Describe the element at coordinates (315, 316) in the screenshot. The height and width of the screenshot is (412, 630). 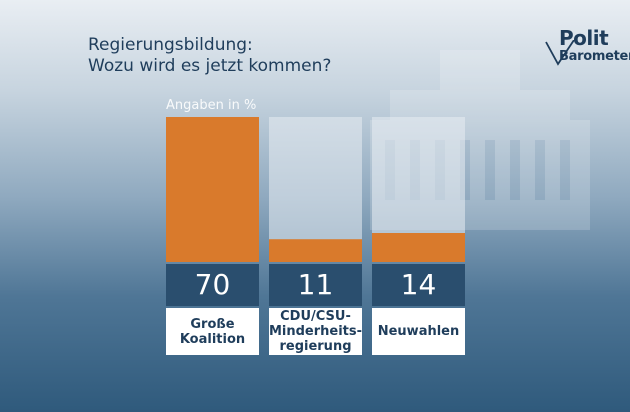
I see `category-label-line: CDU/CSU-` at that location.